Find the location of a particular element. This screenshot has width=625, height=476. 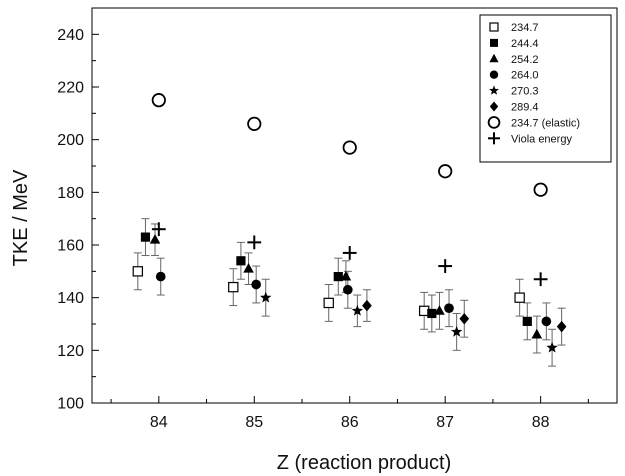

legend-label-6: 234.7 (elastic) is located at coordinates (545, 123).